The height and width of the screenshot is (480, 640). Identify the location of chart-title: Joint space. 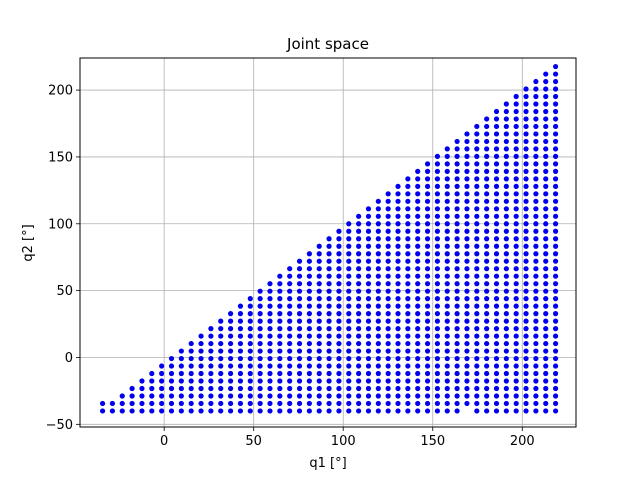
(327, 44).